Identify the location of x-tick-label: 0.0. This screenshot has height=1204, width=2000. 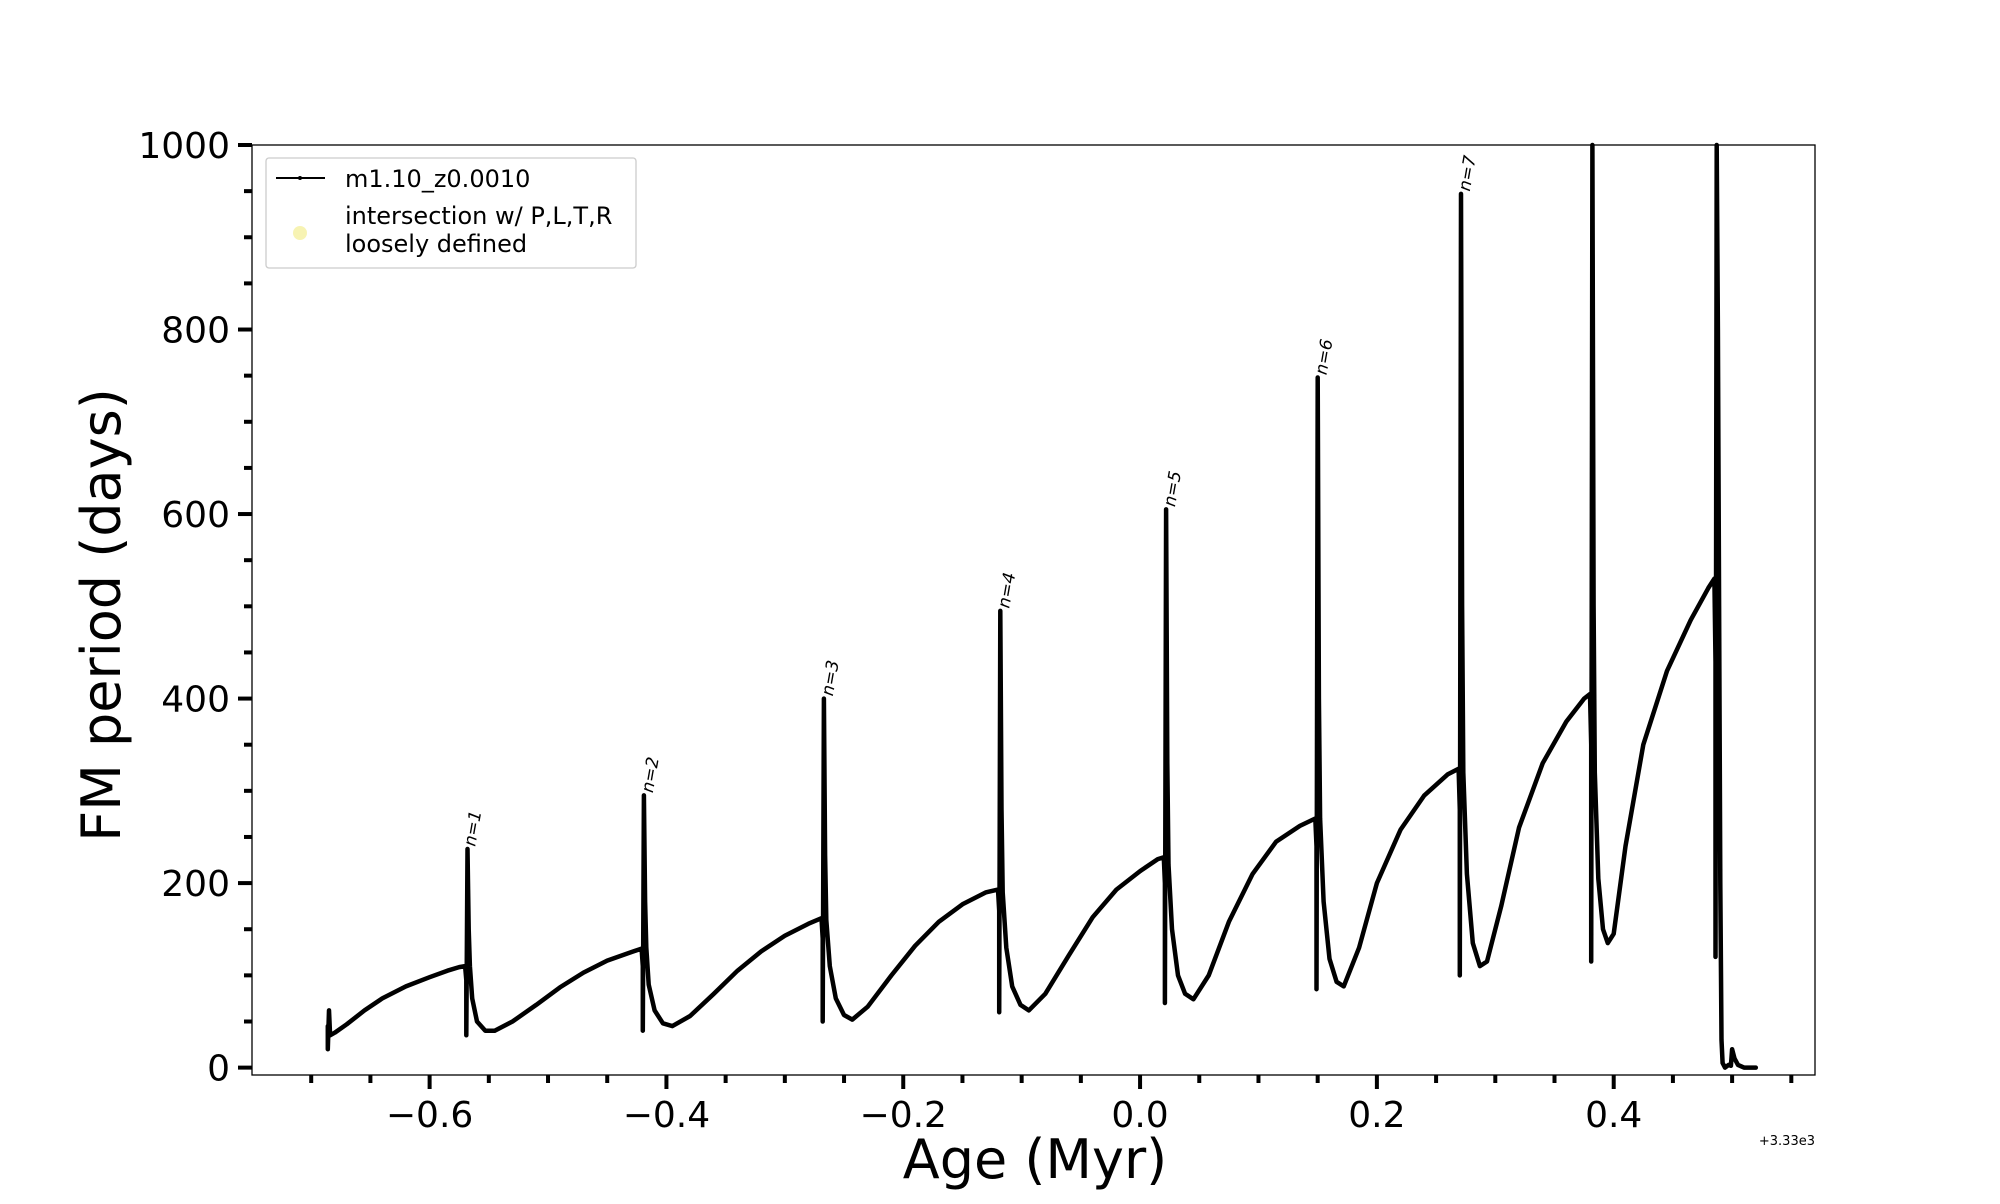
(1139, 1115).